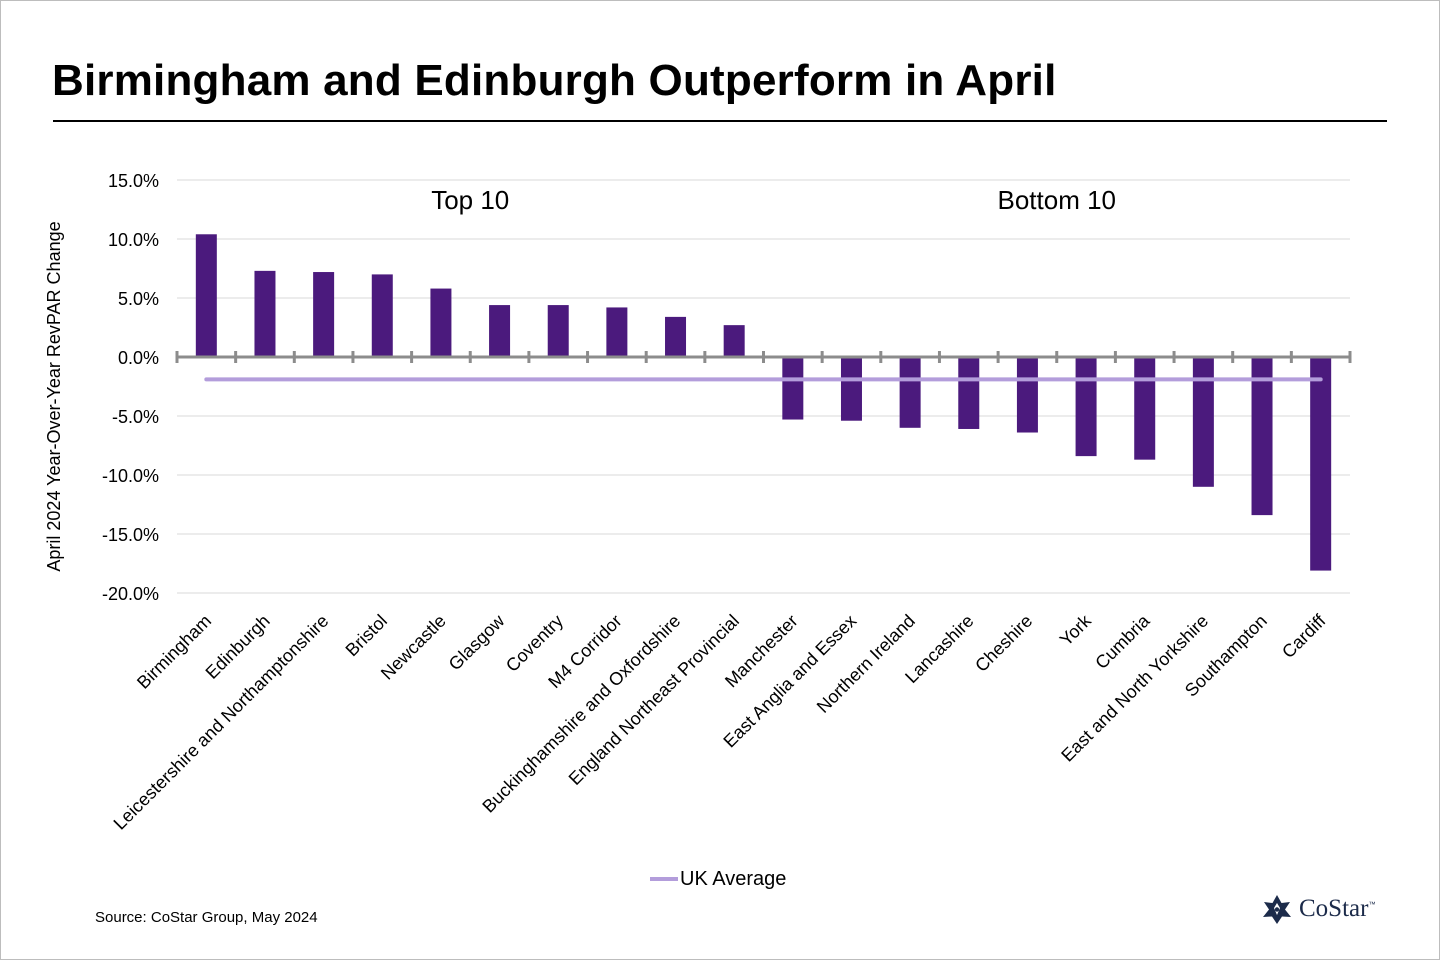 This screenshot has height=960, width=1440. What do you see at coordinates (866, 664) in the screenshot?
I see `x-category-label: Northern Ireland` at bounding box center [866, 664].